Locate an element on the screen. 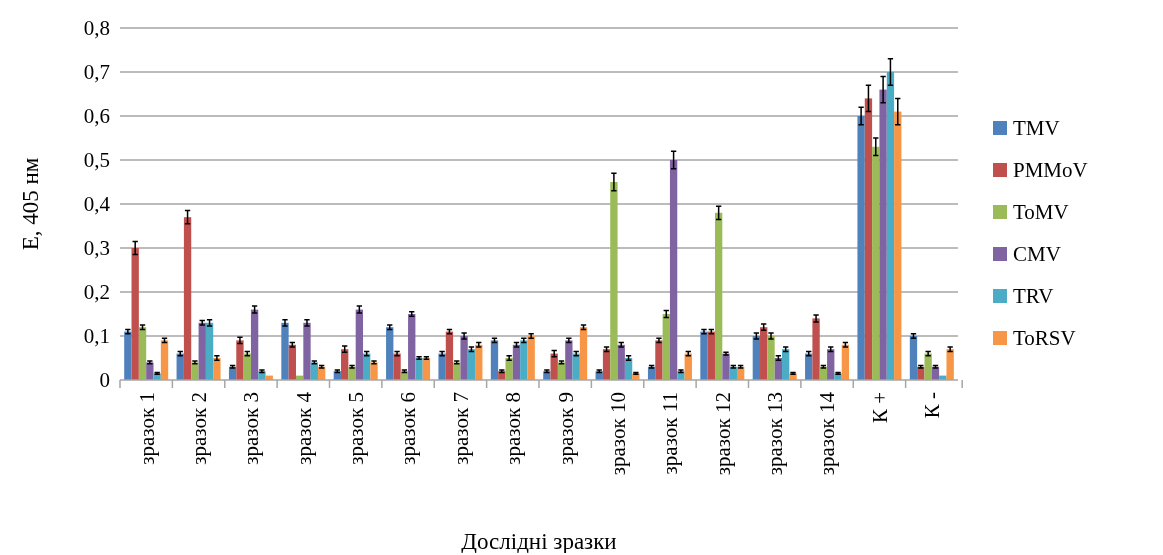 The width and height of the screenshot is (1163, 555). x-tick-label: зразок 8 is located at coordinates (513, 428).